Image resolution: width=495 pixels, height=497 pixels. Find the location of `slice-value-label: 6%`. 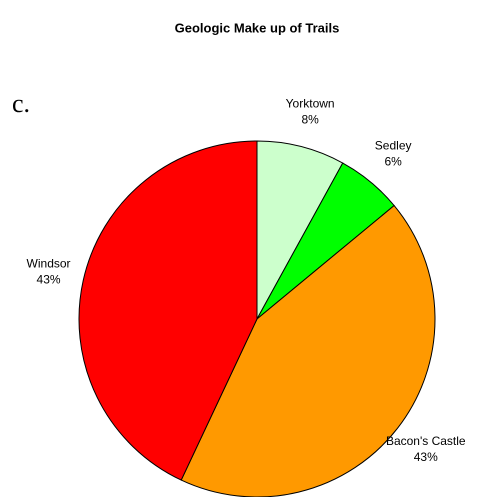

slice-value-label: 6% is located at coordinates (393, 162).